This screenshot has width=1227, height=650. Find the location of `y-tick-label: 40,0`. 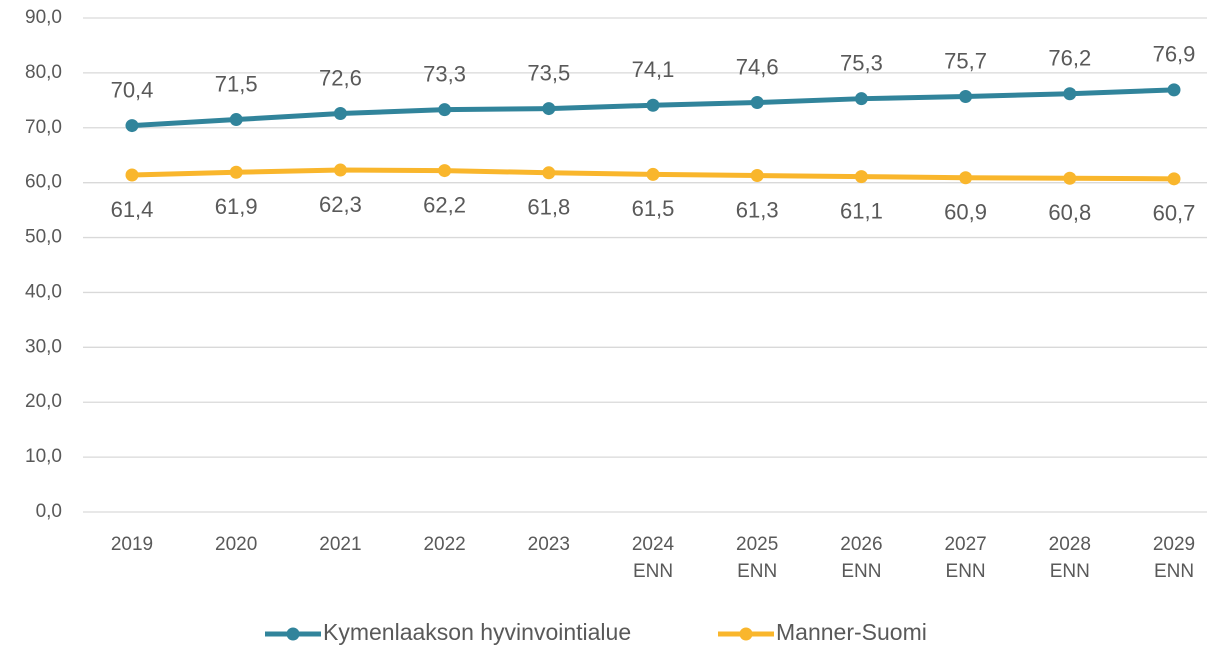

y-tick-label: 40,0 is located at coordinates (43, 291).